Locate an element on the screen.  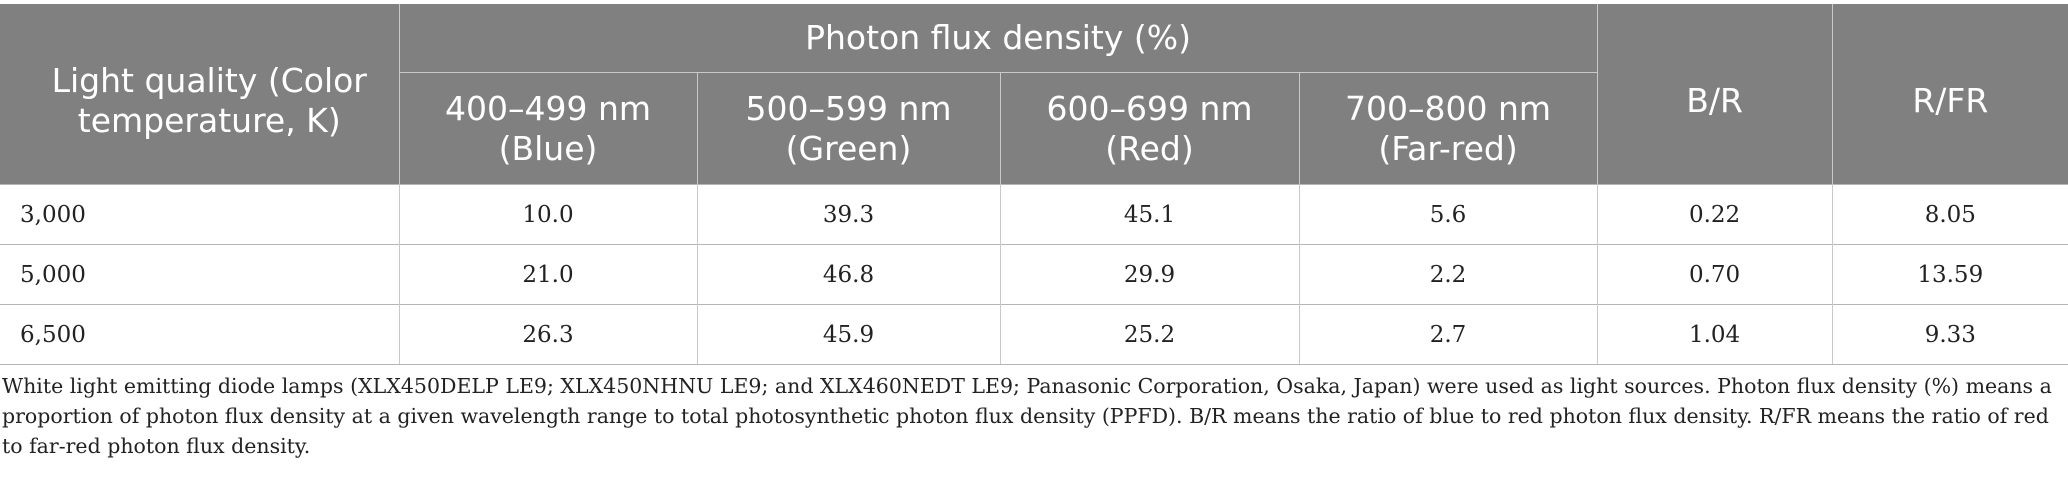
cell-green: 39.3 is located at coordinates (848, 214).